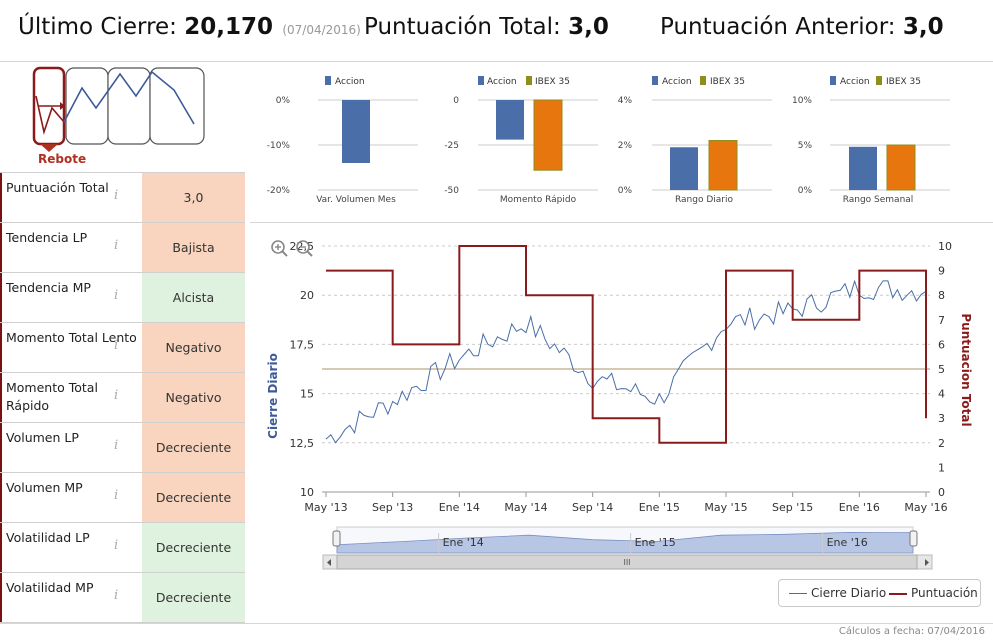 This screenshot has height=642, width=993. I want to click on score-row-volatility-mp: Volatilidad MP i Decreciente, so click(122, 598).